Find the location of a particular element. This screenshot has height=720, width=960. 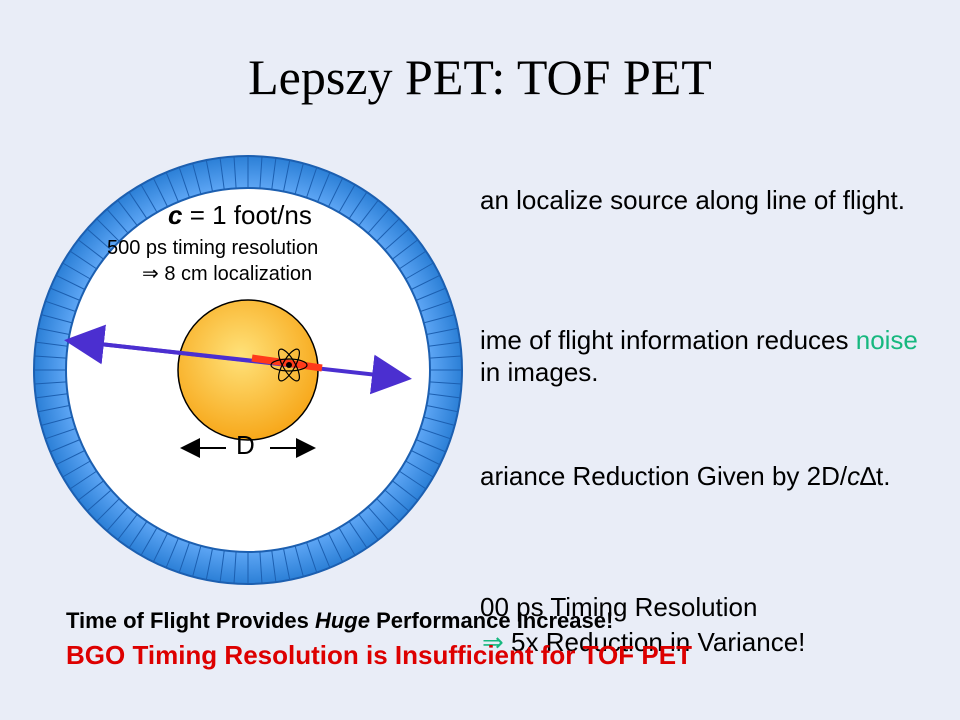

bullet-timing-resolution: 00 ps Timing Resolution is located at coordinates (619, 607).